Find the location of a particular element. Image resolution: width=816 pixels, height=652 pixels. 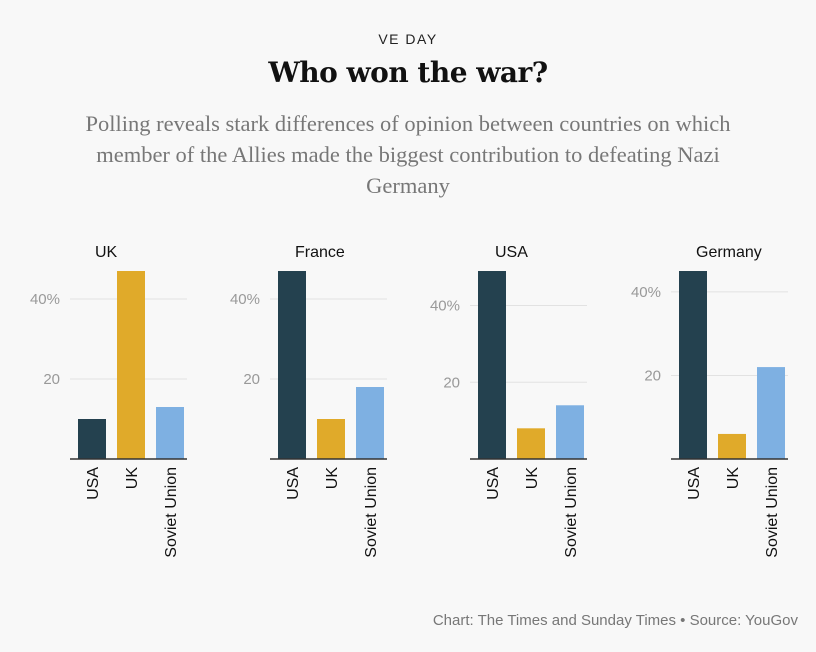

chart-uk: UK 20 40% USA UK Soviet Union is located at coordinates (120, 400).